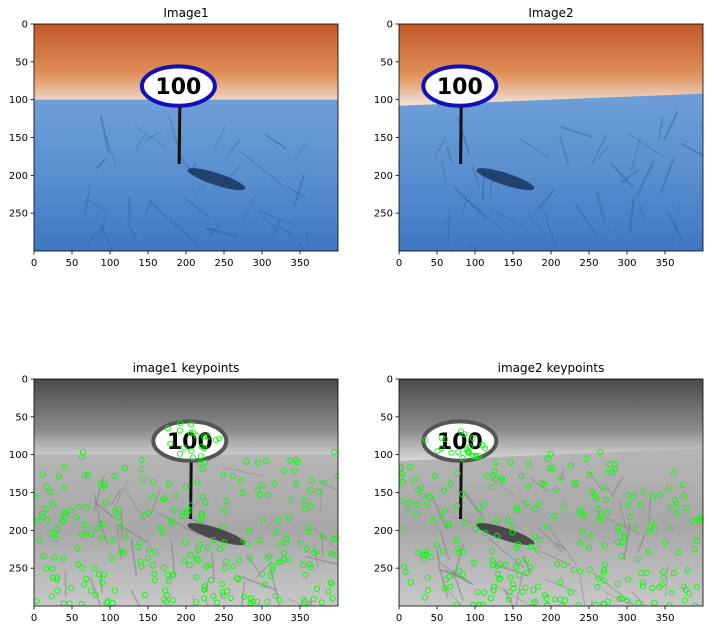 The width and height of the screenshot is (710, 631). Describe the element at coordinates (190, 442) in the screenshot. I see `sign-text: 100` at that location.